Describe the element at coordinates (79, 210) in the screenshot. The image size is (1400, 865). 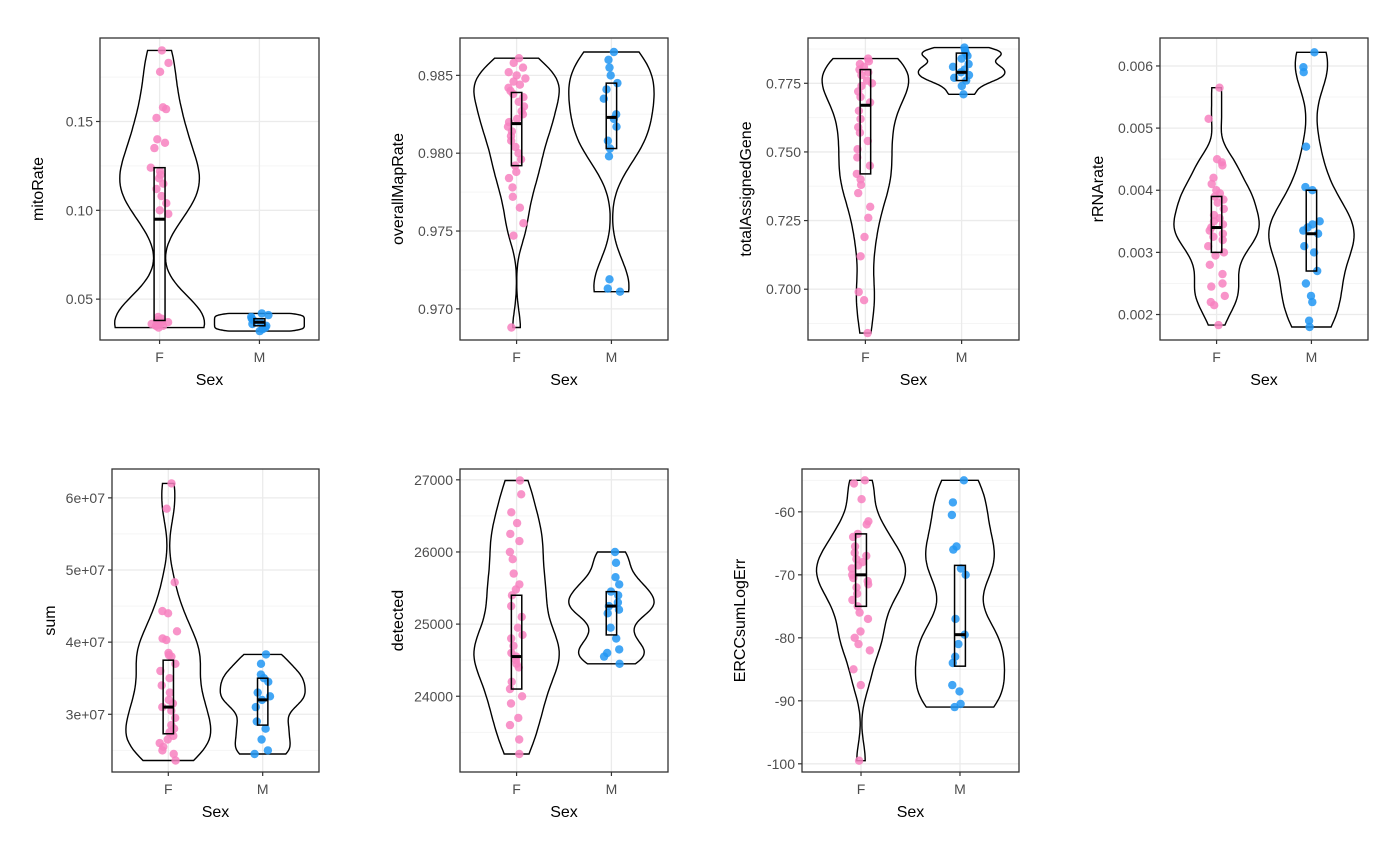
I see `y-tick-label: 0.10` at that location.